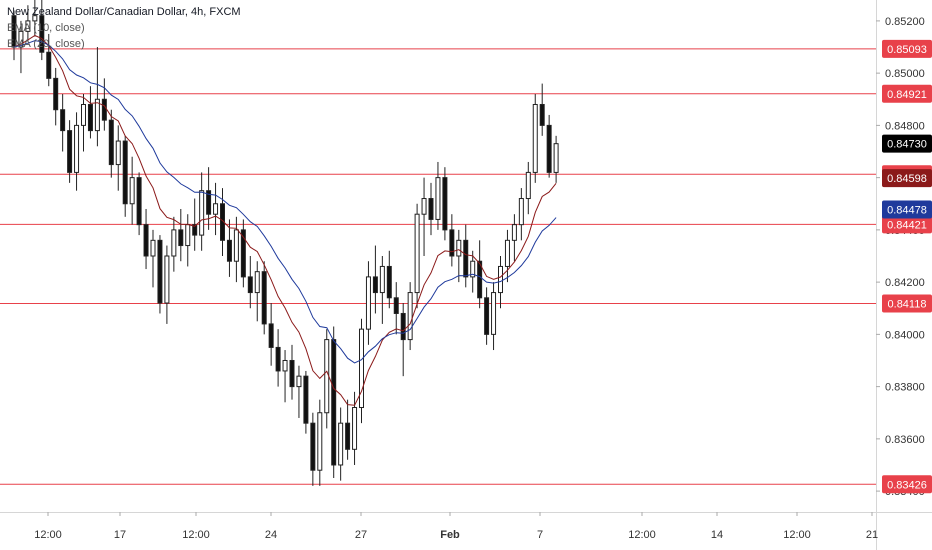 Image resolution: width=932 pixels, height=550 pixels. I want to click on legend-ema-20: EMA (20, close), so click(46, 44).